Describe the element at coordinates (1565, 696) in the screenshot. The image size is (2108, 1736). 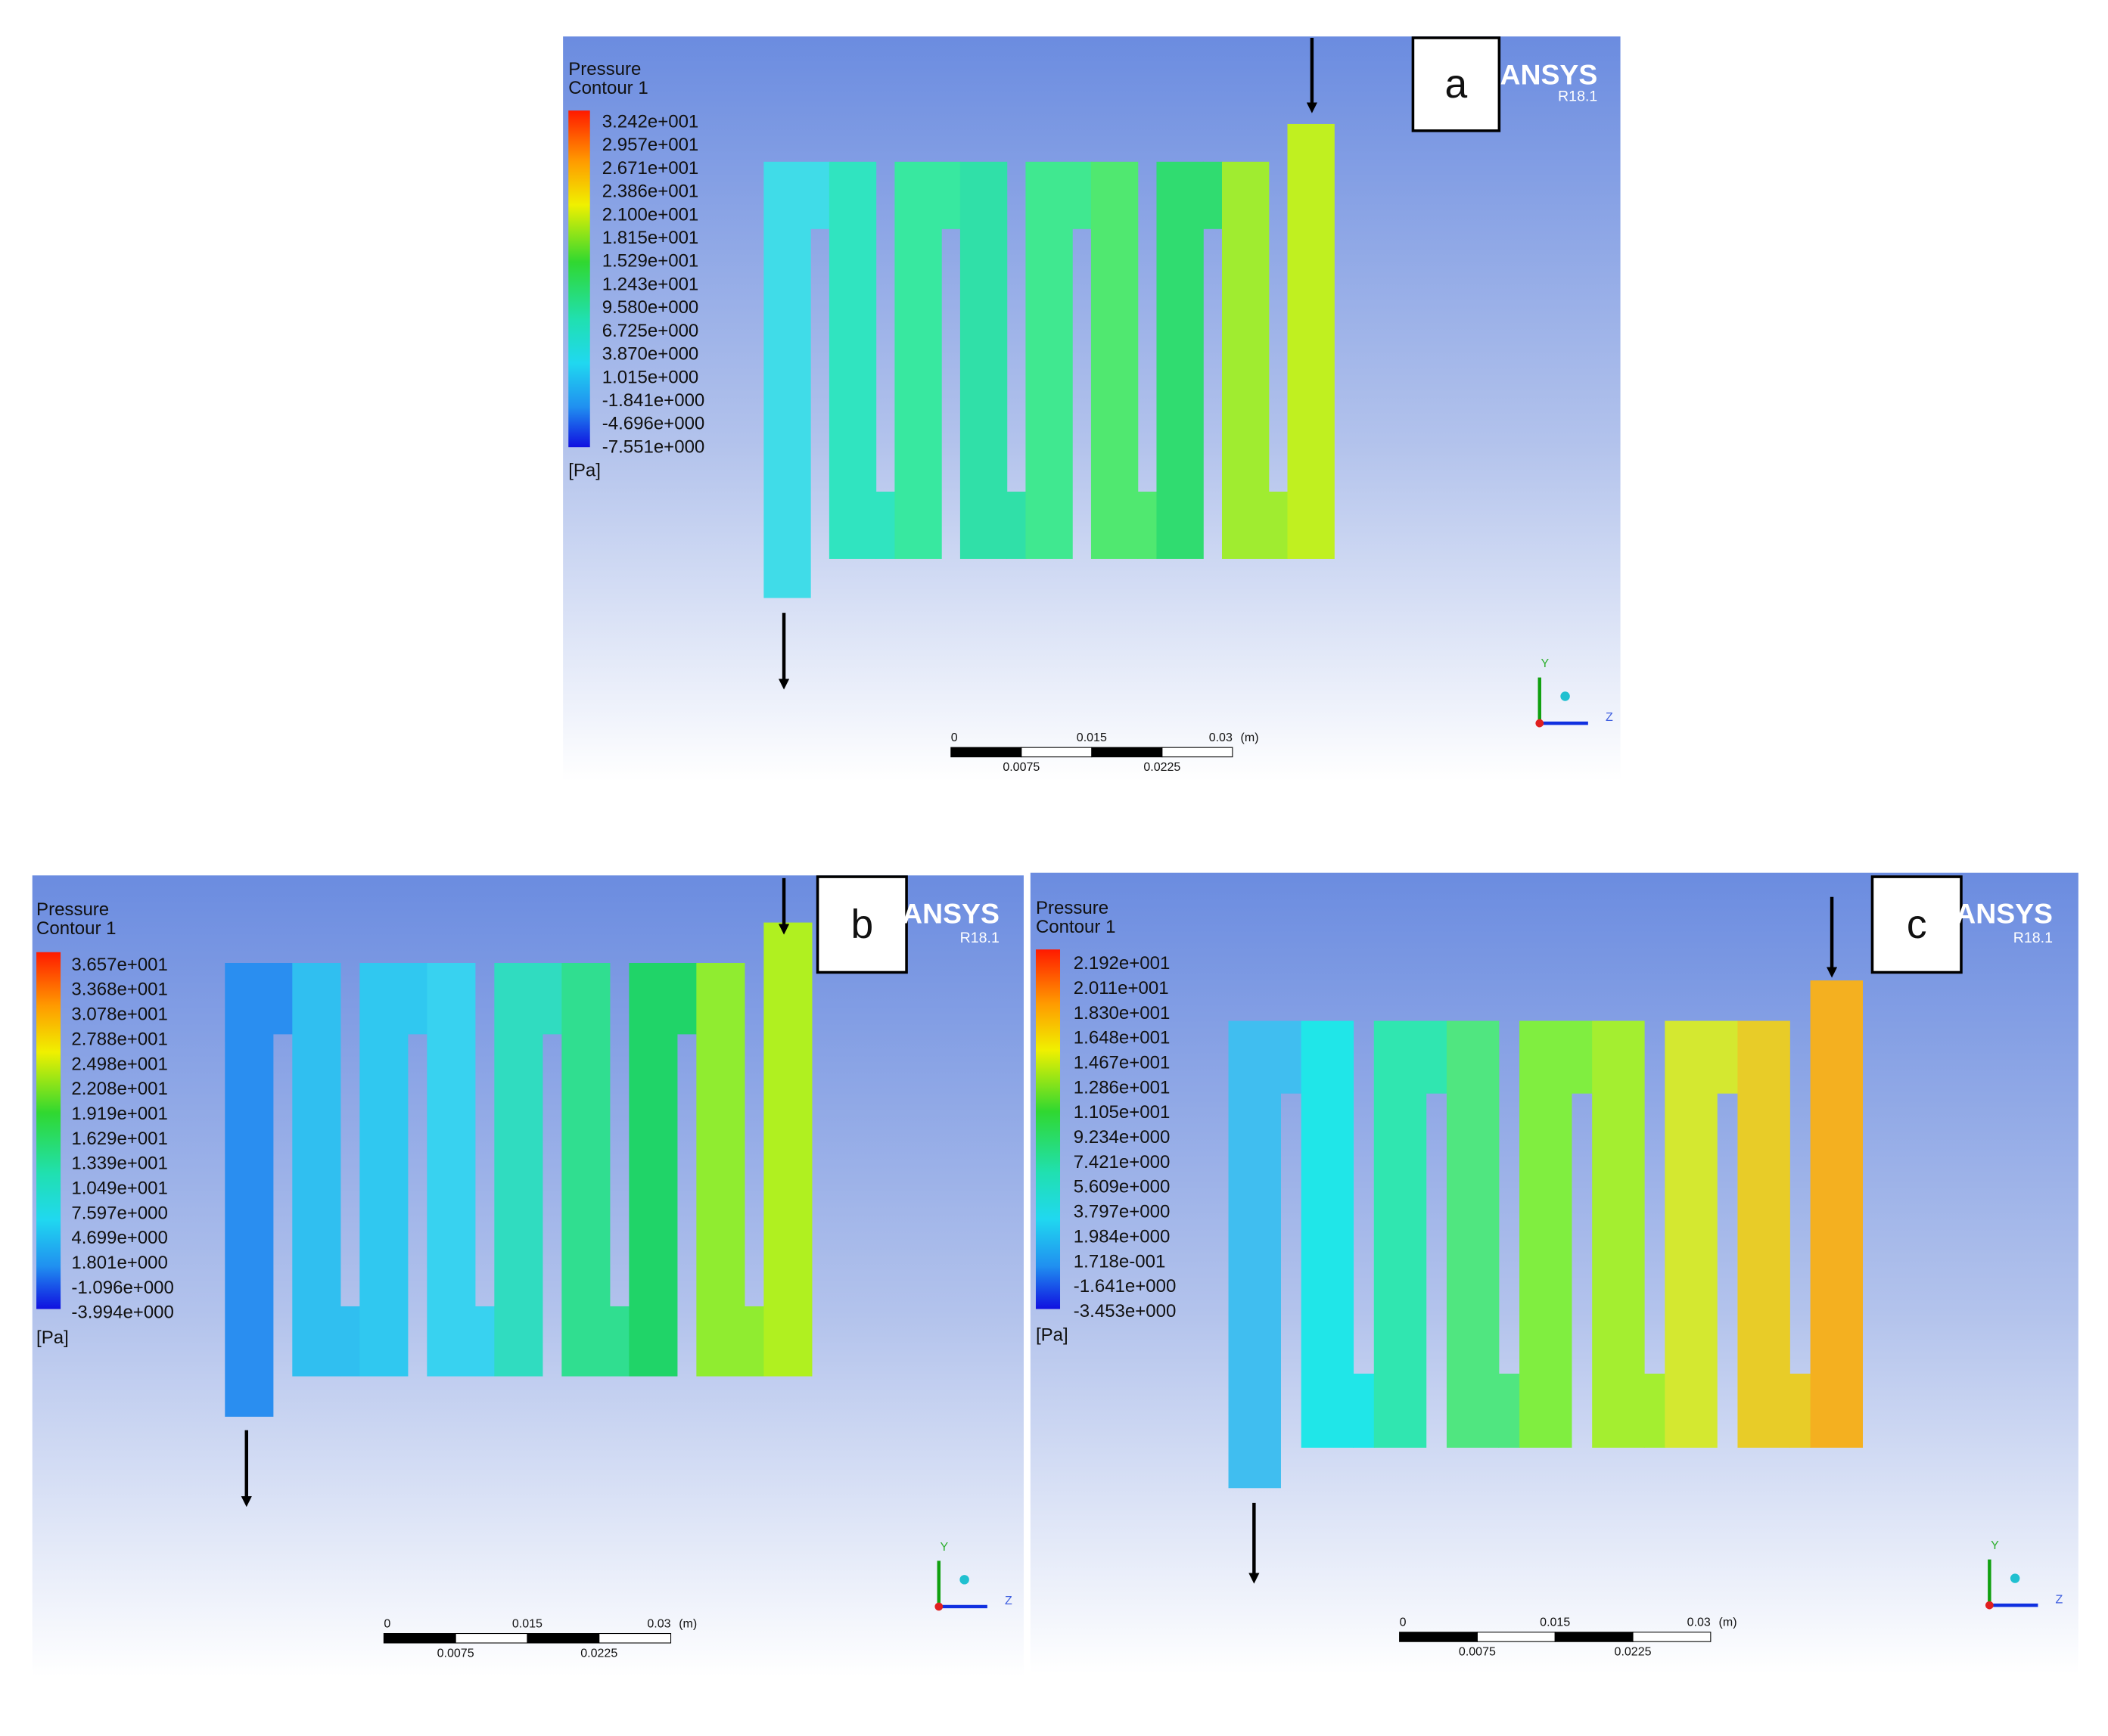
I see `axis-x-dot` at that location.